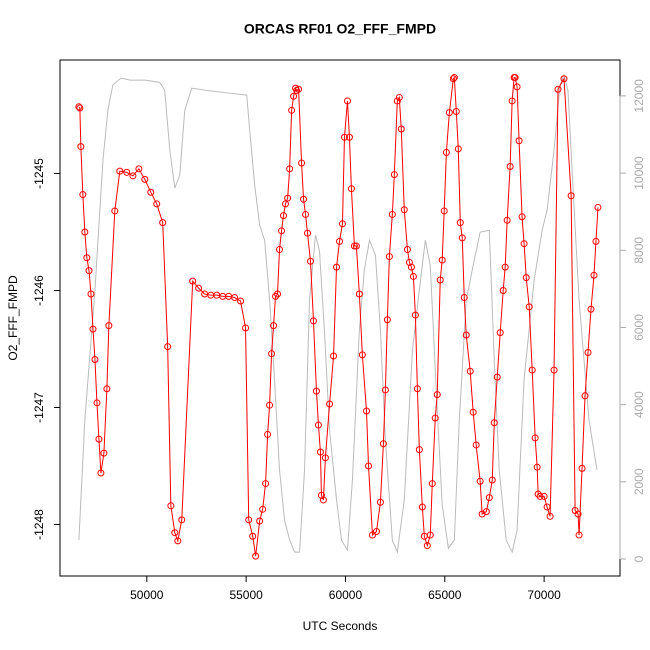 This screenshot has width=650, height=650. What do you see at coordinates (346, 595) in the screenshot?
I see `x-tick-label: 60000` at bounding box center [346, 595].